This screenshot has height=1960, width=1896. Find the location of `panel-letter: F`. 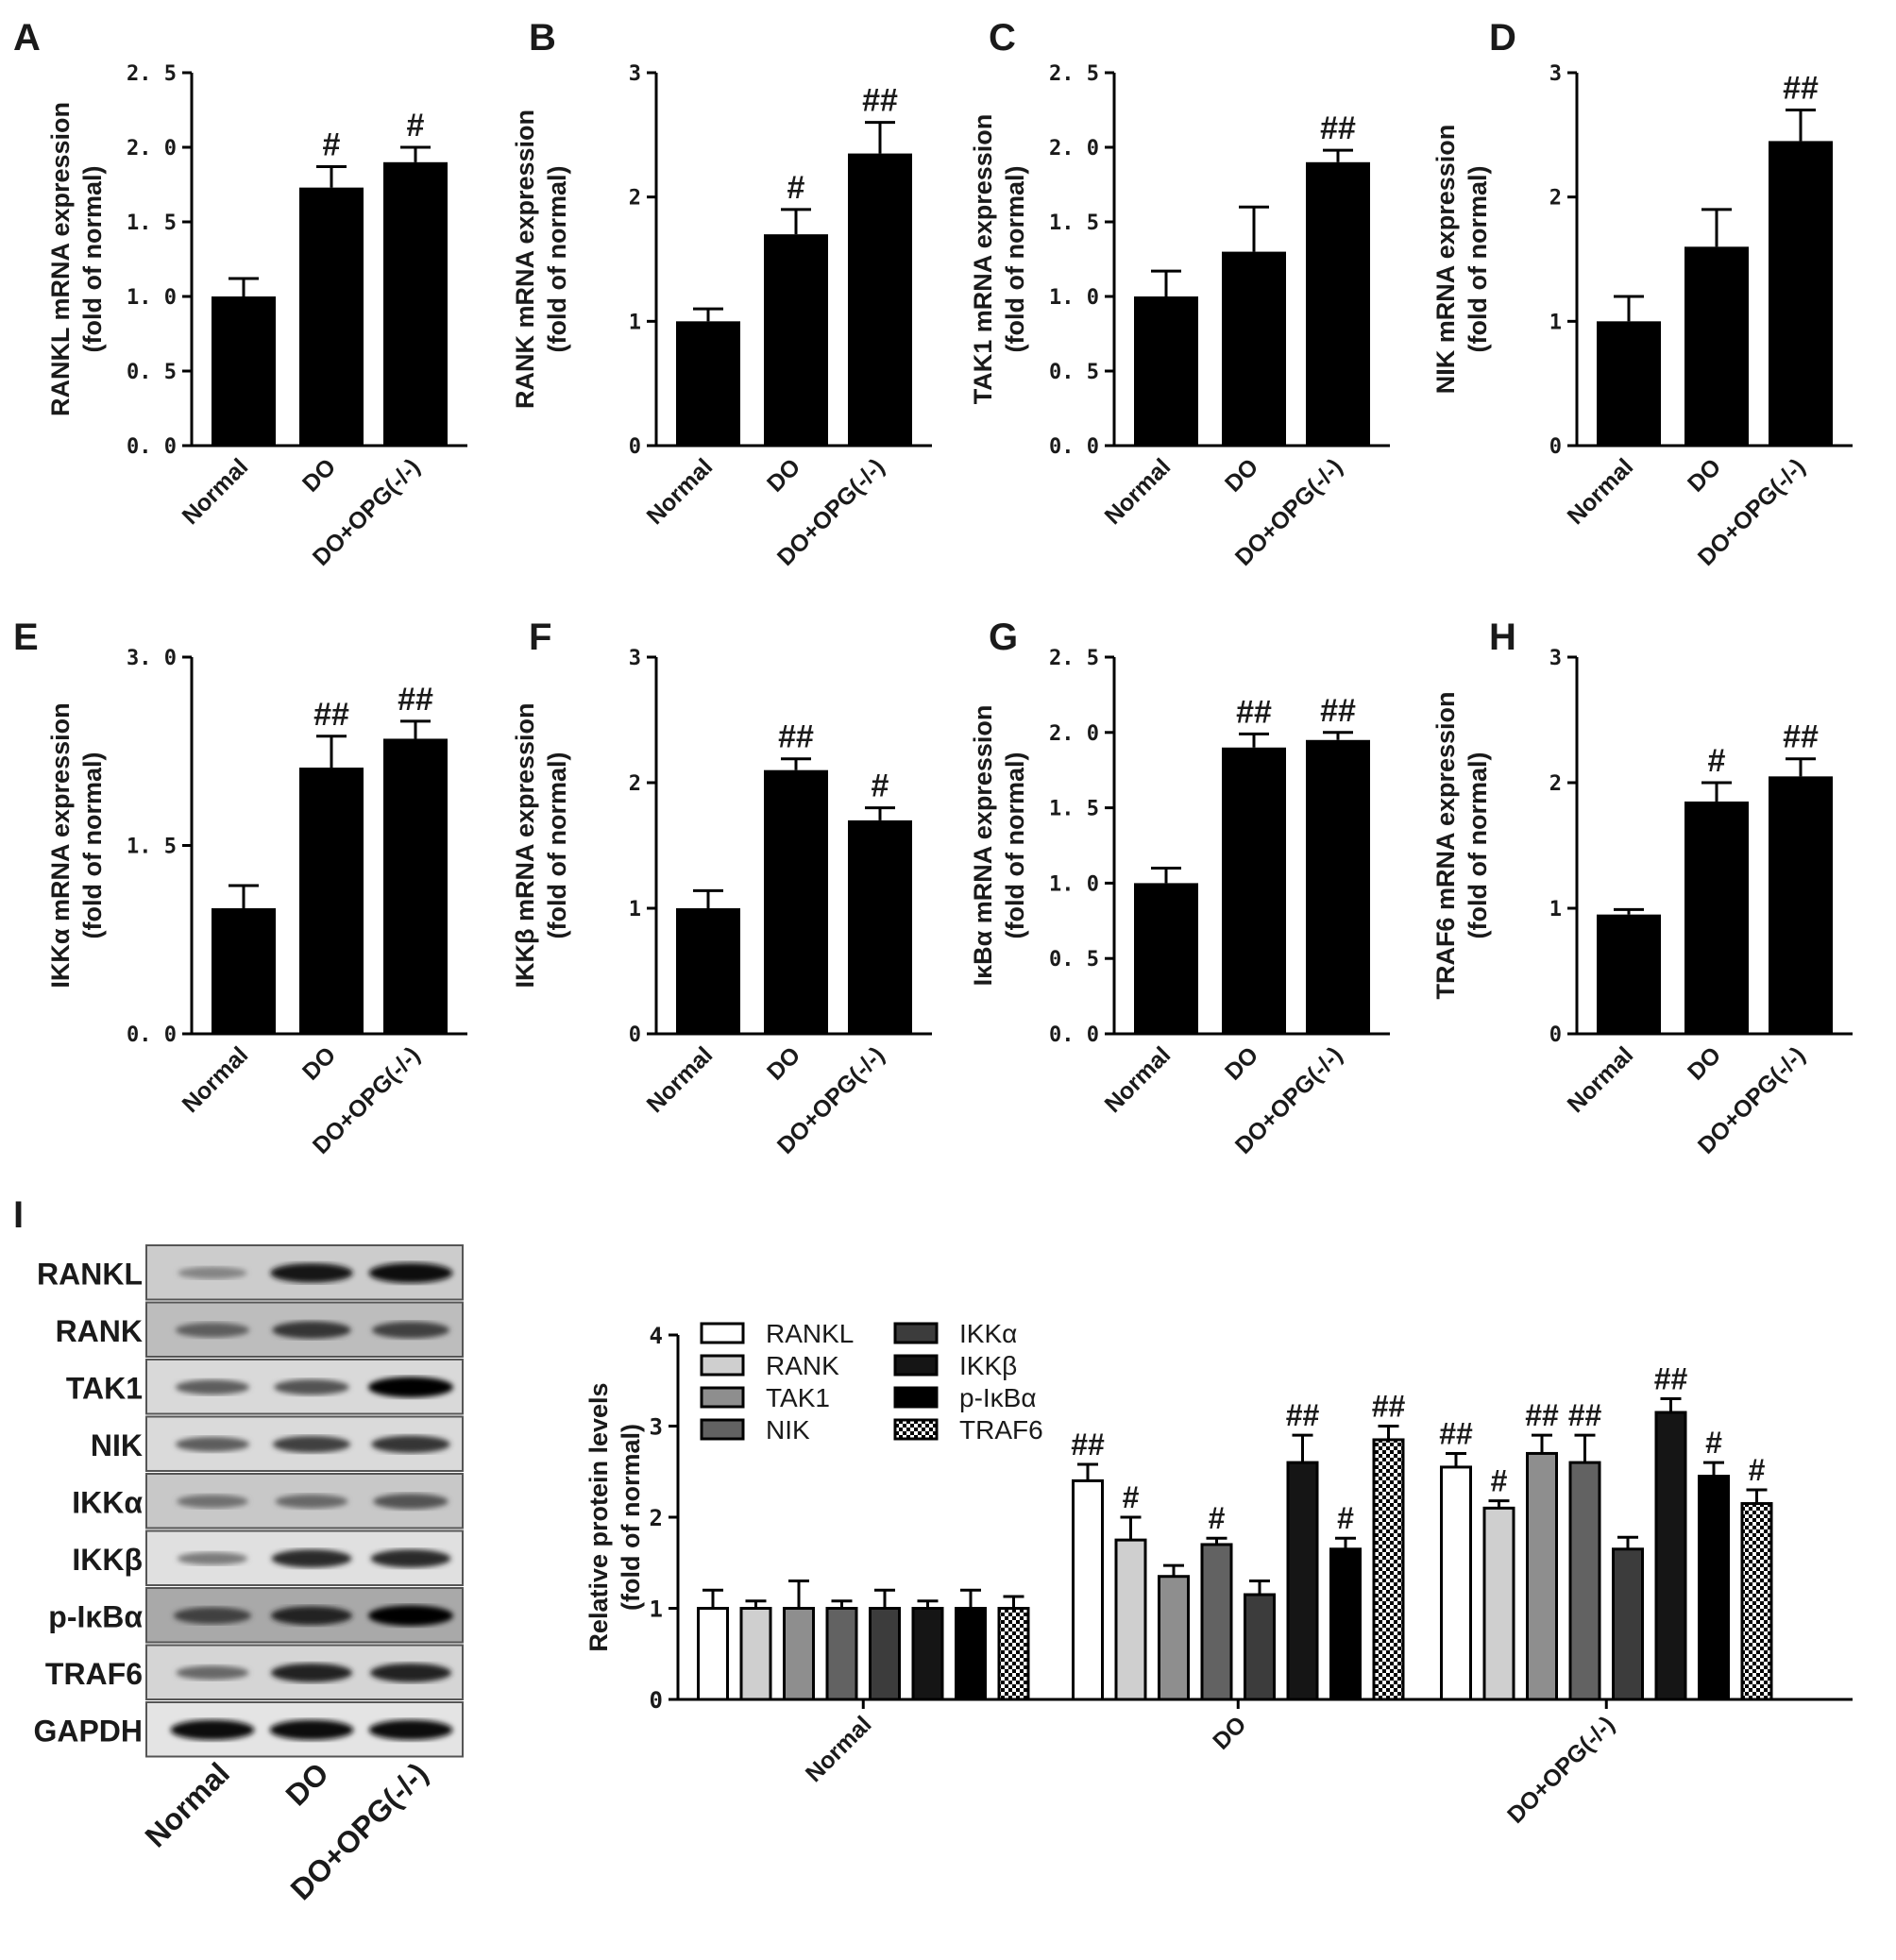

panel-letter: F is located at coordinates (540, 637).